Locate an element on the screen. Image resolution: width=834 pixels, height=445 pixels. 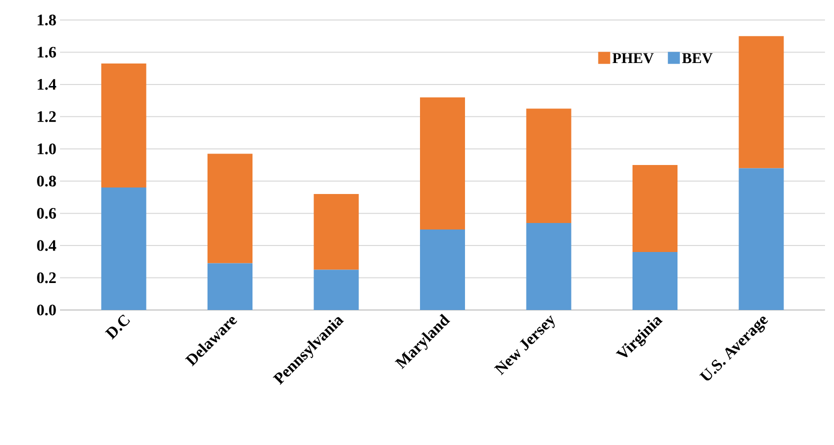
legend-label: PHEV is located at coordinates (633, 58).